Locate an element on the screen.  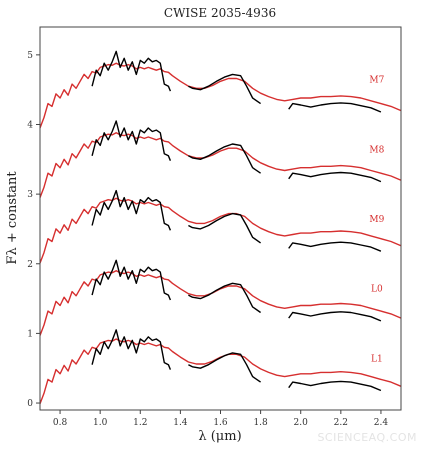
x-tick-label: 1.6 is located at coordinates (220, 423).